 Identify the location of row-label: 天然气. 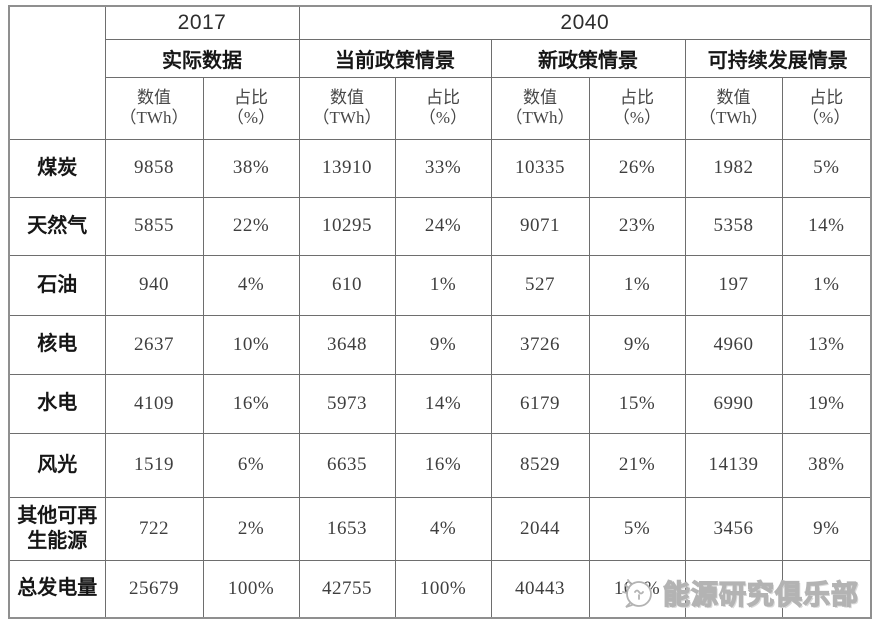
(57, 226).